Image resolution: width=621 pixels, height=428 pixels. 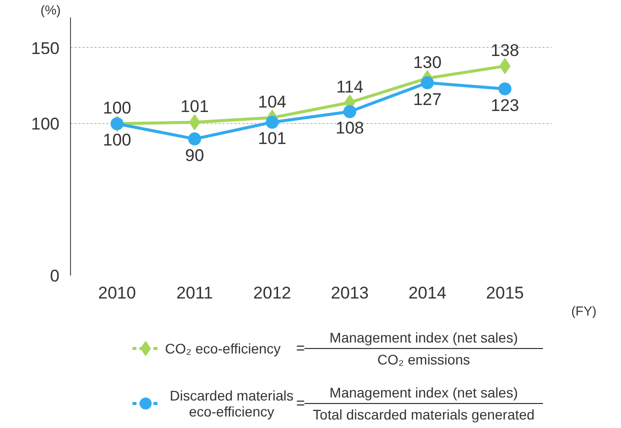 What do you see at coordinates (350, 128) in the screenshot?
I see `data-label: 108` at bounding box center [350, 128].